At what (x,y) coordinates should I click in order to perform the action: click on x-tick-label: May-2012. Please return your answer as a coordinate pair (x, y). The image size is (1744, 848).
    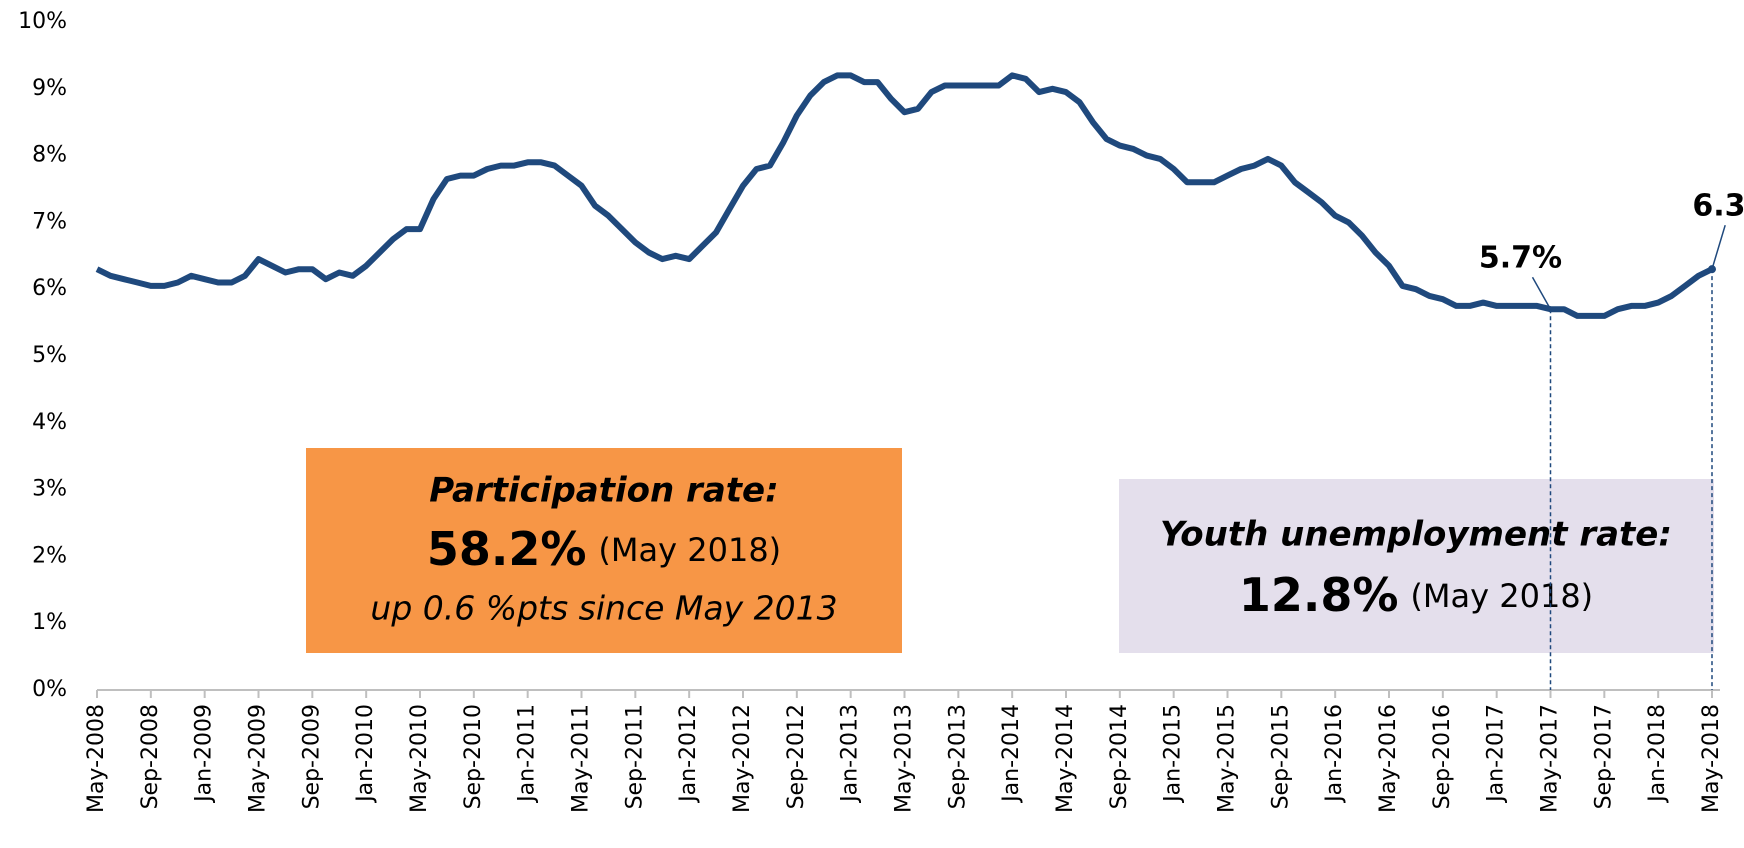
    Looking at the image, I should click on (742, 758).